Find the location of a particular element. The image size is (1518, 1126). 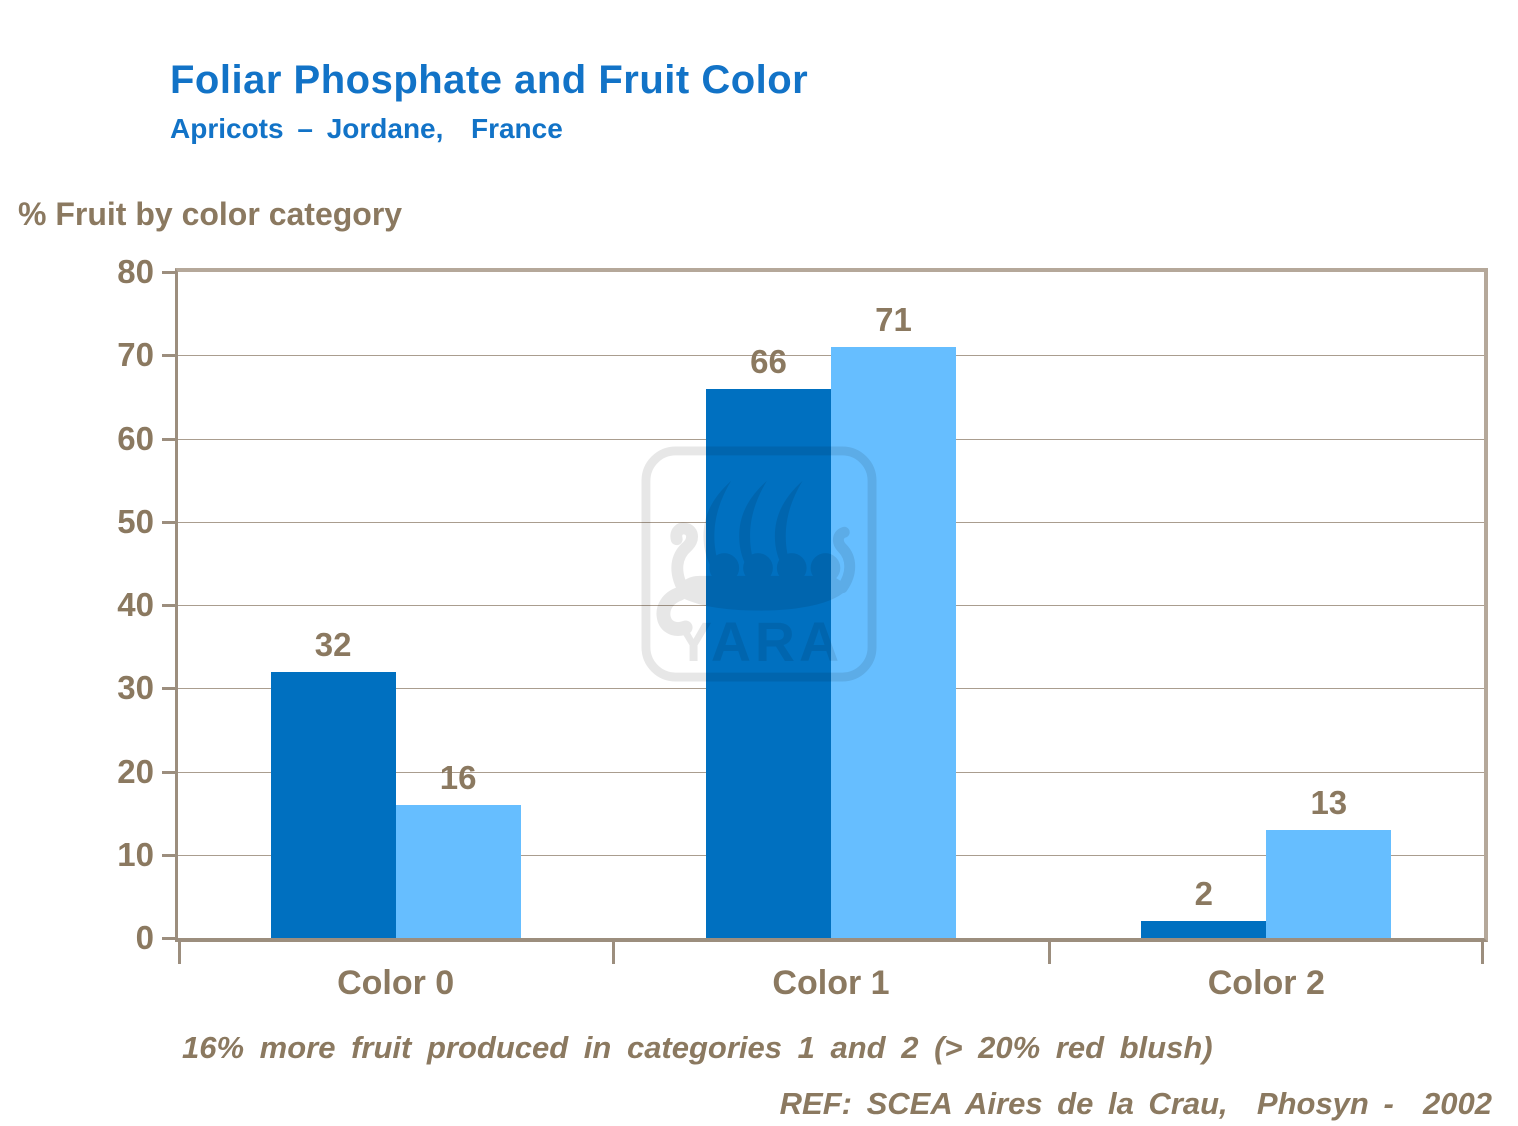

bar-dark-blue-series-0: 32 is located at coordinates (333, 782).